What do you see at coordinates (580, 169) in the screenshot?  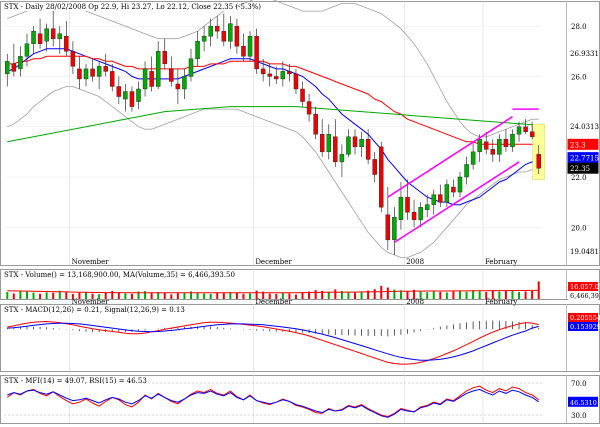 I see `price-value-label: 22.35` at bounding box center [580, 169].